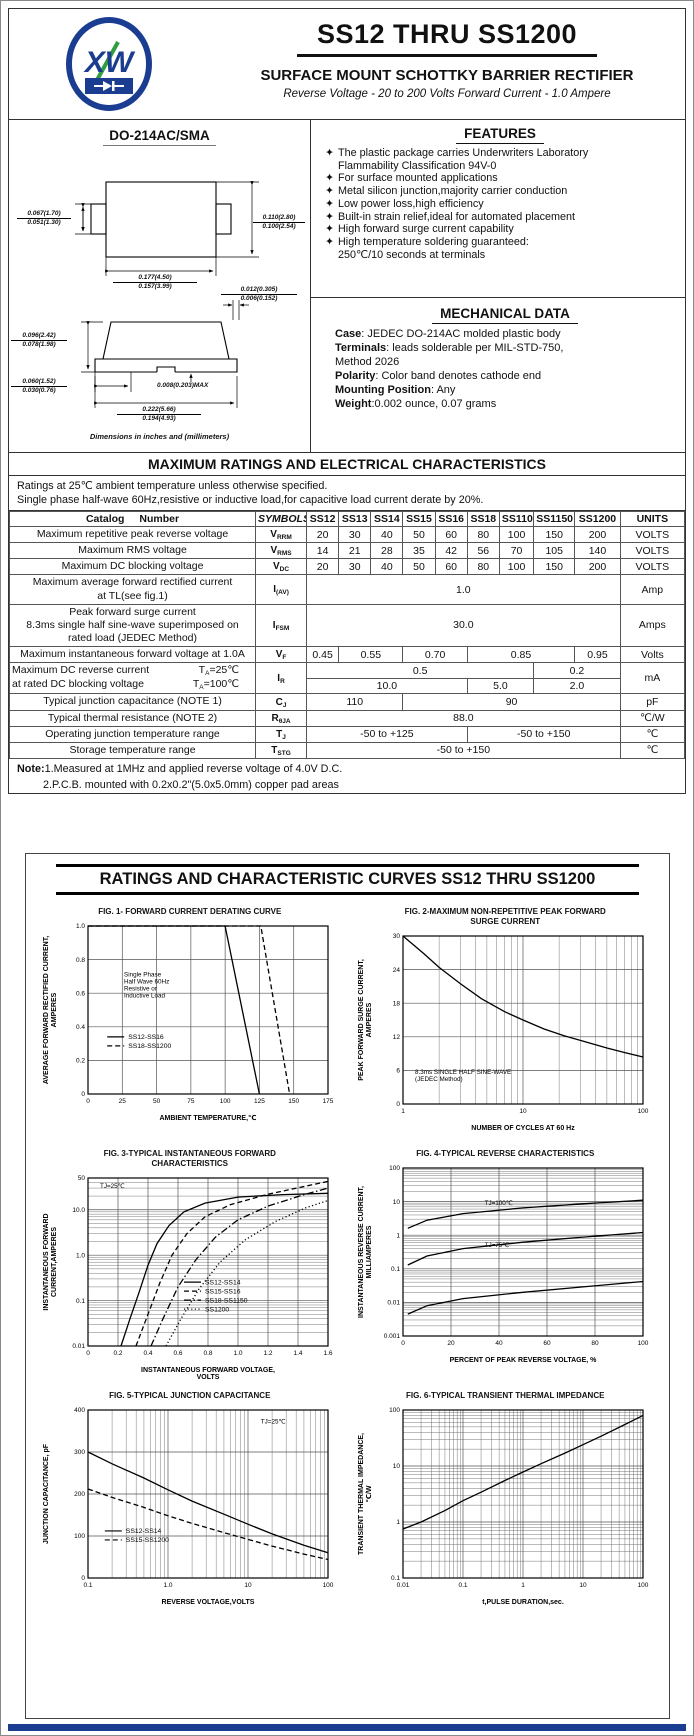 The image size is (694, 1736). What do you see at coordinates (173, 1010) in the screenshot?
I see `series-SS12-SS16` at bounding box center [173, 1010].